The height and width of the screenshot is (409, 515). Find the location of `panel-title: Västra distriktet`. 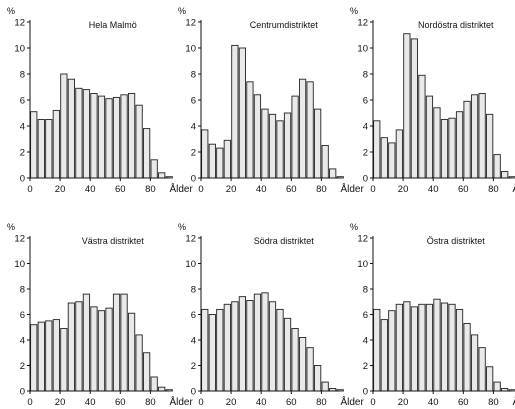

panel-title: Västra distriktet is located at coordinates (113, 241).